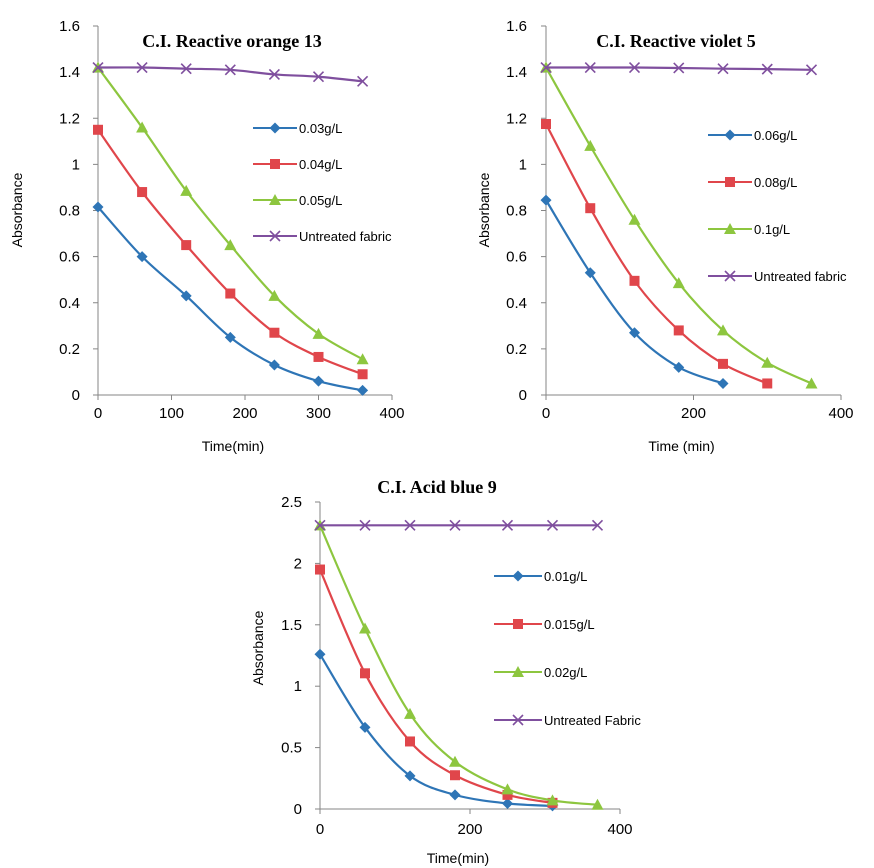 The width and height of the screenshot is (874, 868). Describe the element at coordinates (565, 576) in the screenshot. I see `legend-label: 0.01g/L` at that location.